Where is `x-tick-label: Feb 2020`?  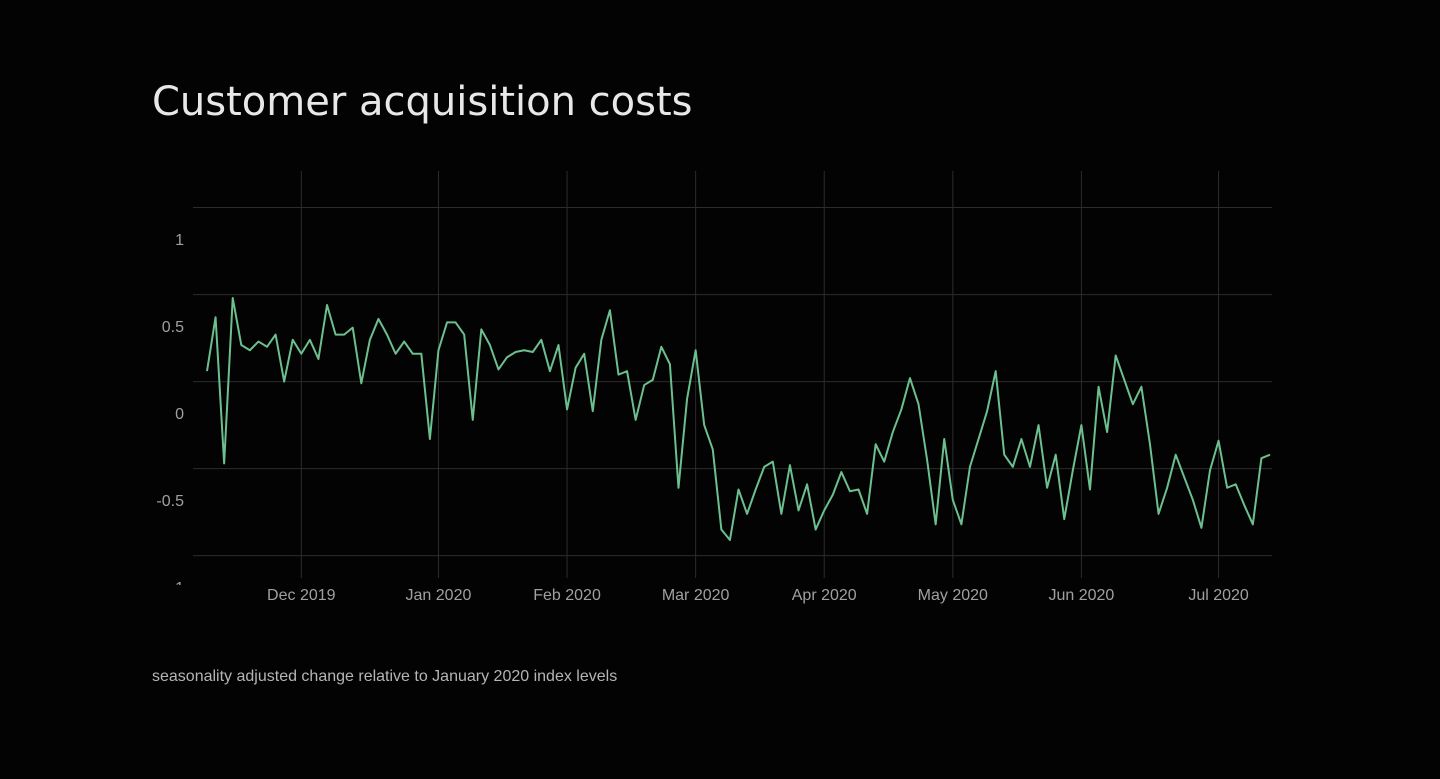
x-tick-label: Feb 2020 is located at coordinates (567, 595).